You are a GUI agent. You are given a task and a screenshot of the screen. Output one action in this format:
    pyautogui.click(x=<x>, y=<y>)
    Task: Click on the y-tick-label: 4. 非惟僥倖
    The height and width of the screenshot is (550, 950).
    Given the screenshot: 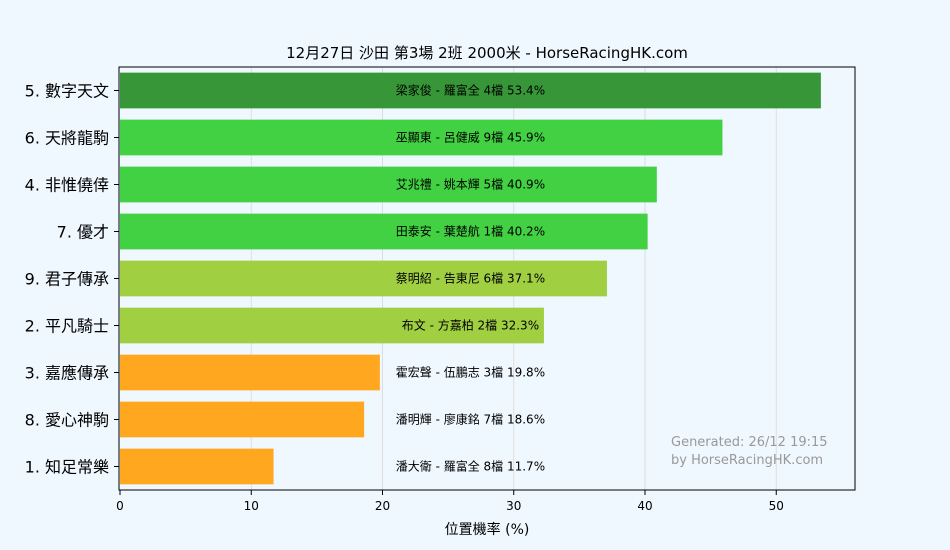 What is the action you would take?
    pyautogui.click(x=67, y=185)
    